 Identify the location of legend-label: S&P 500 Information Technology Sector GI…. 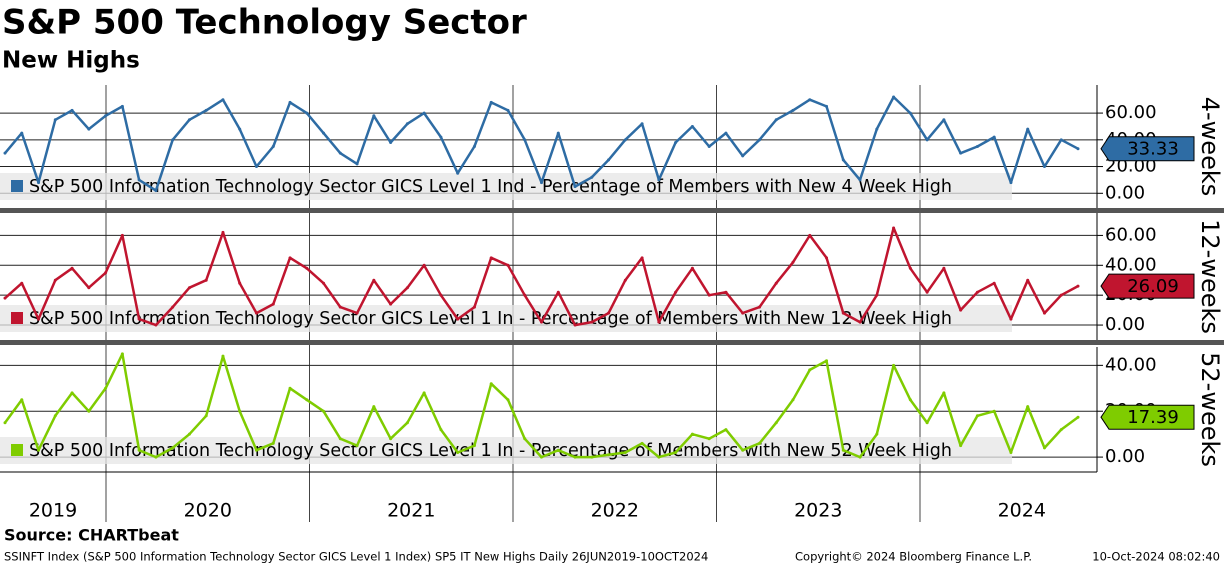
(490, 319).